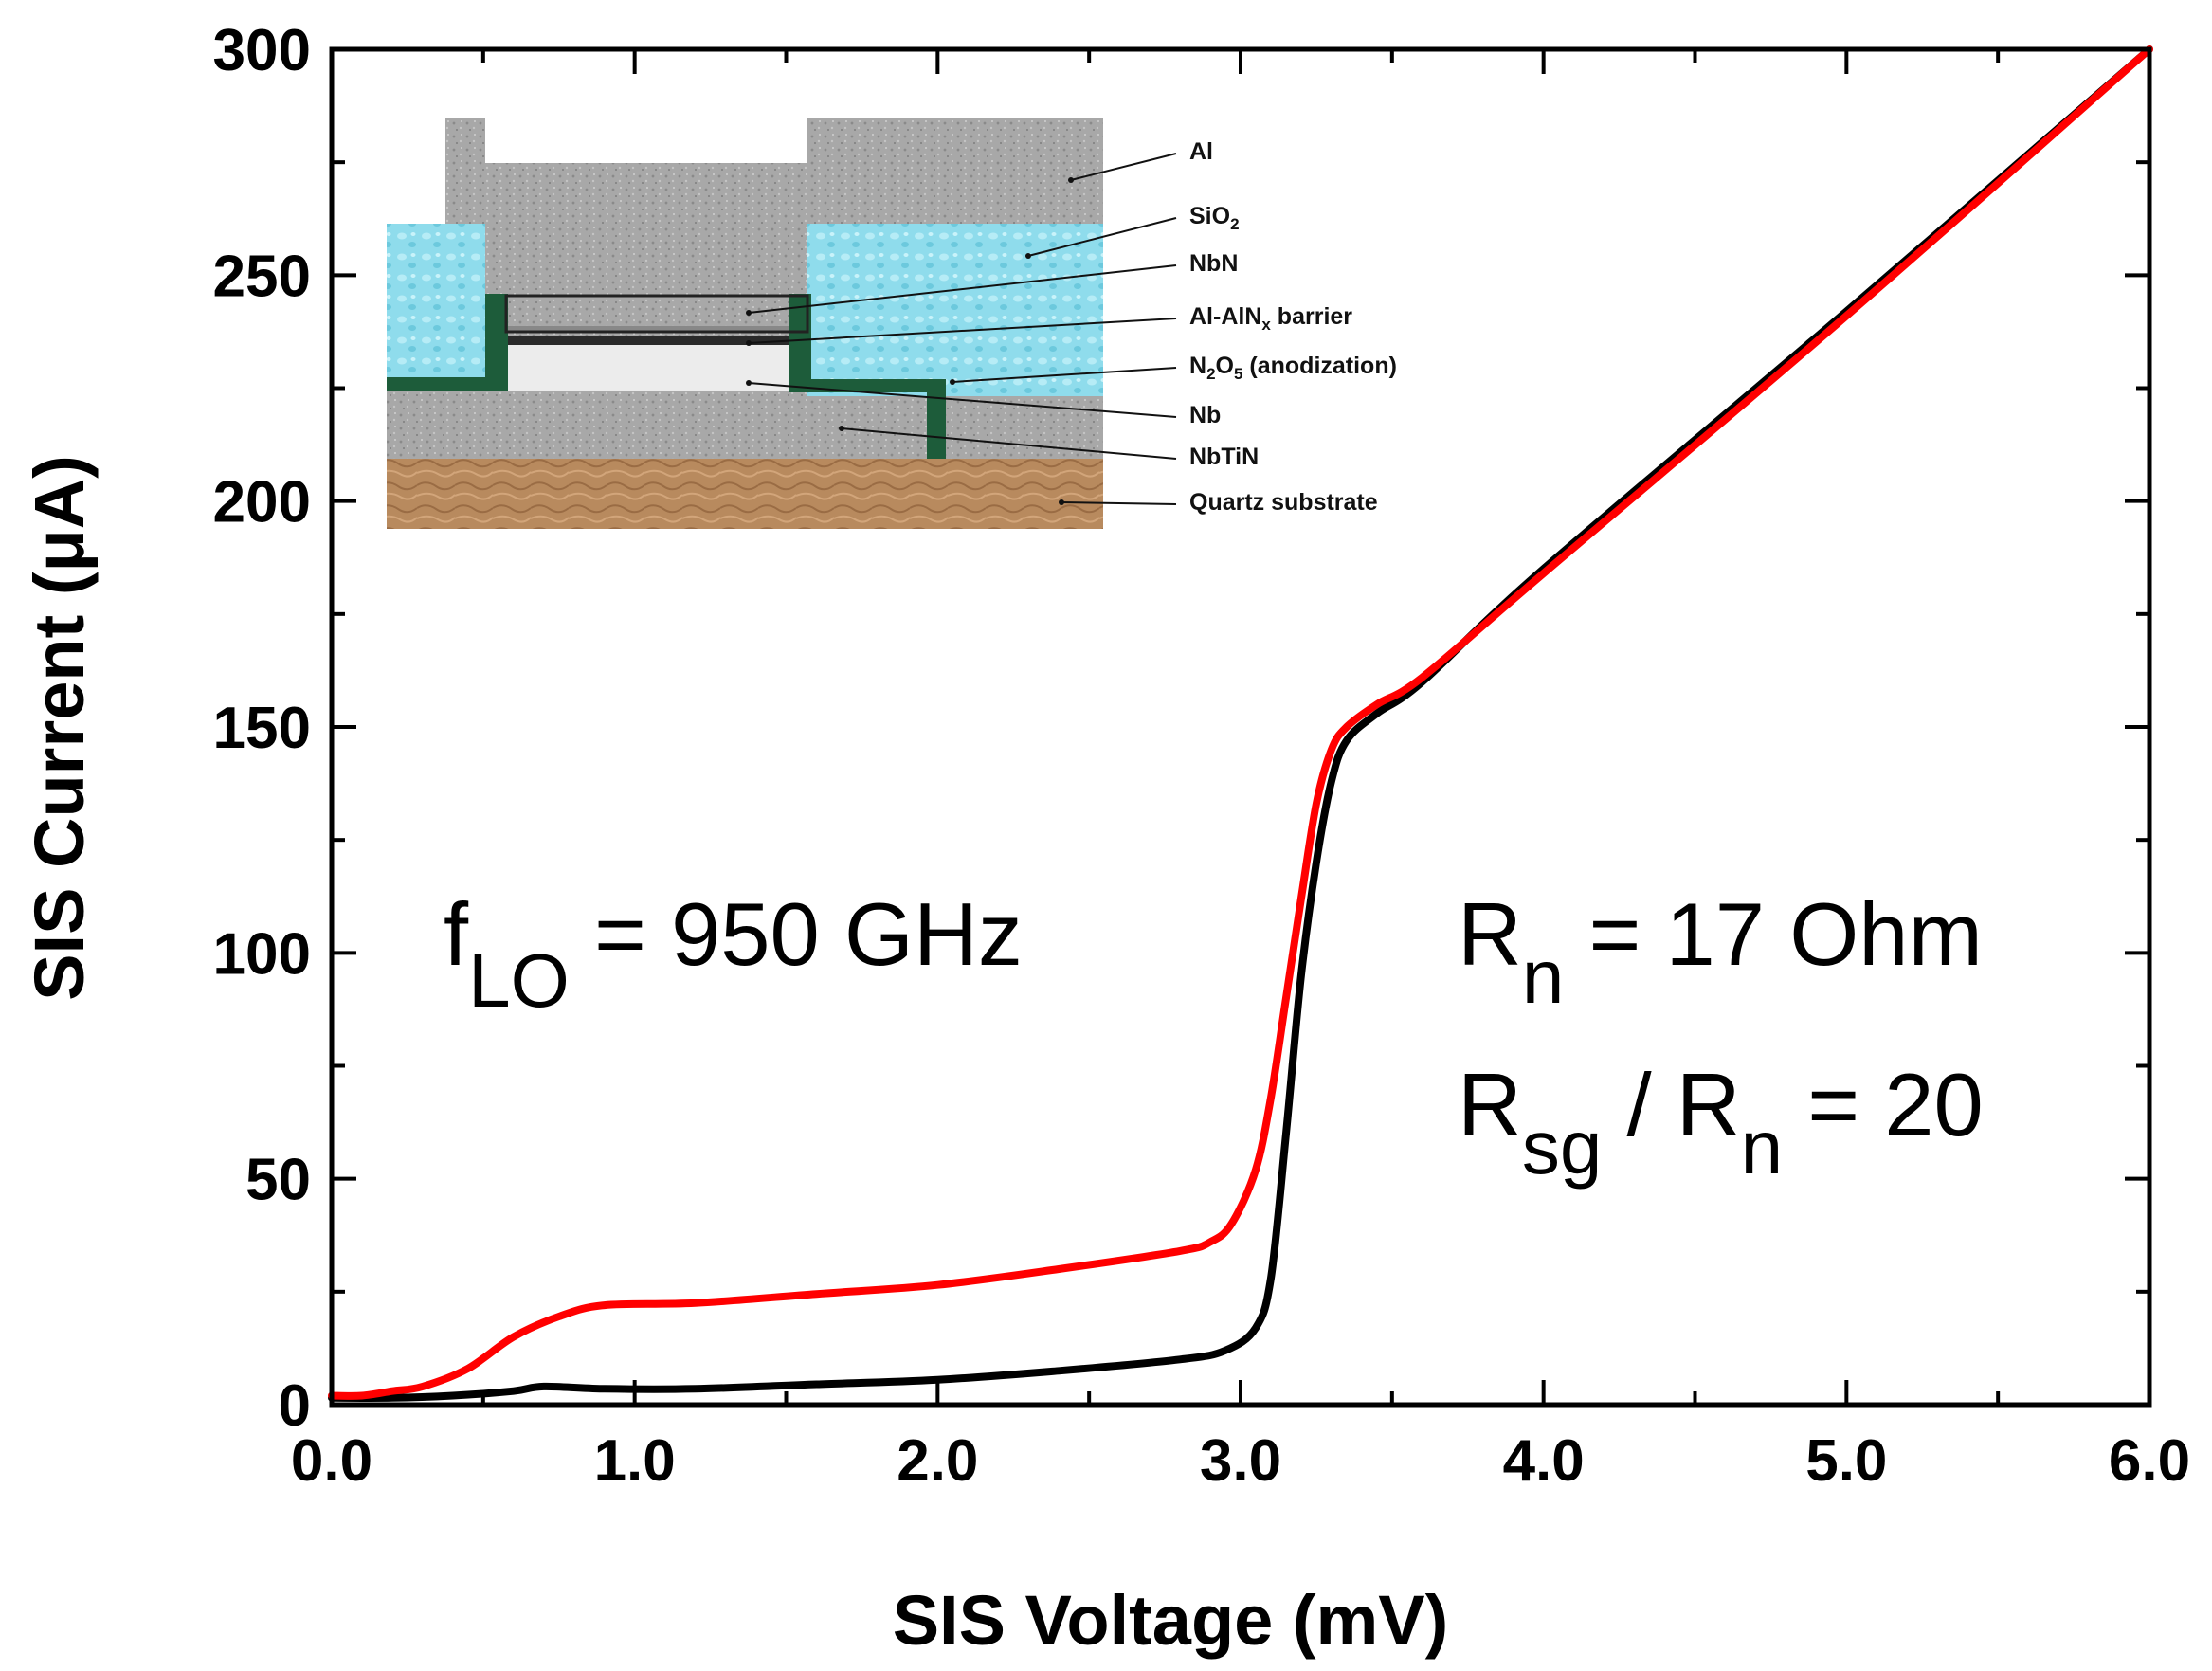  I want to click on lo-subscript: LO, so click(519, 980).